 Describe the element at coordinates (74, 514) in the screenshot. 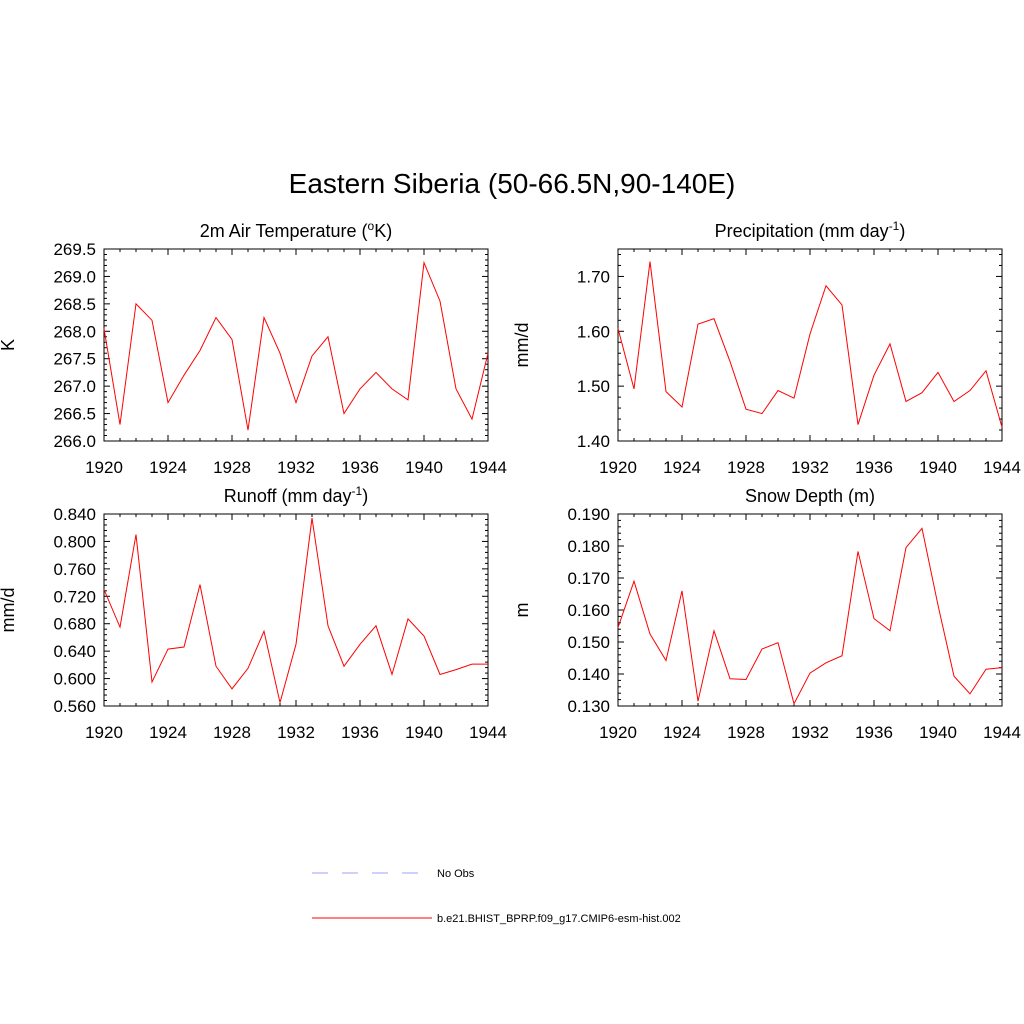

I see `y-tick-label: 0.840` at that location.